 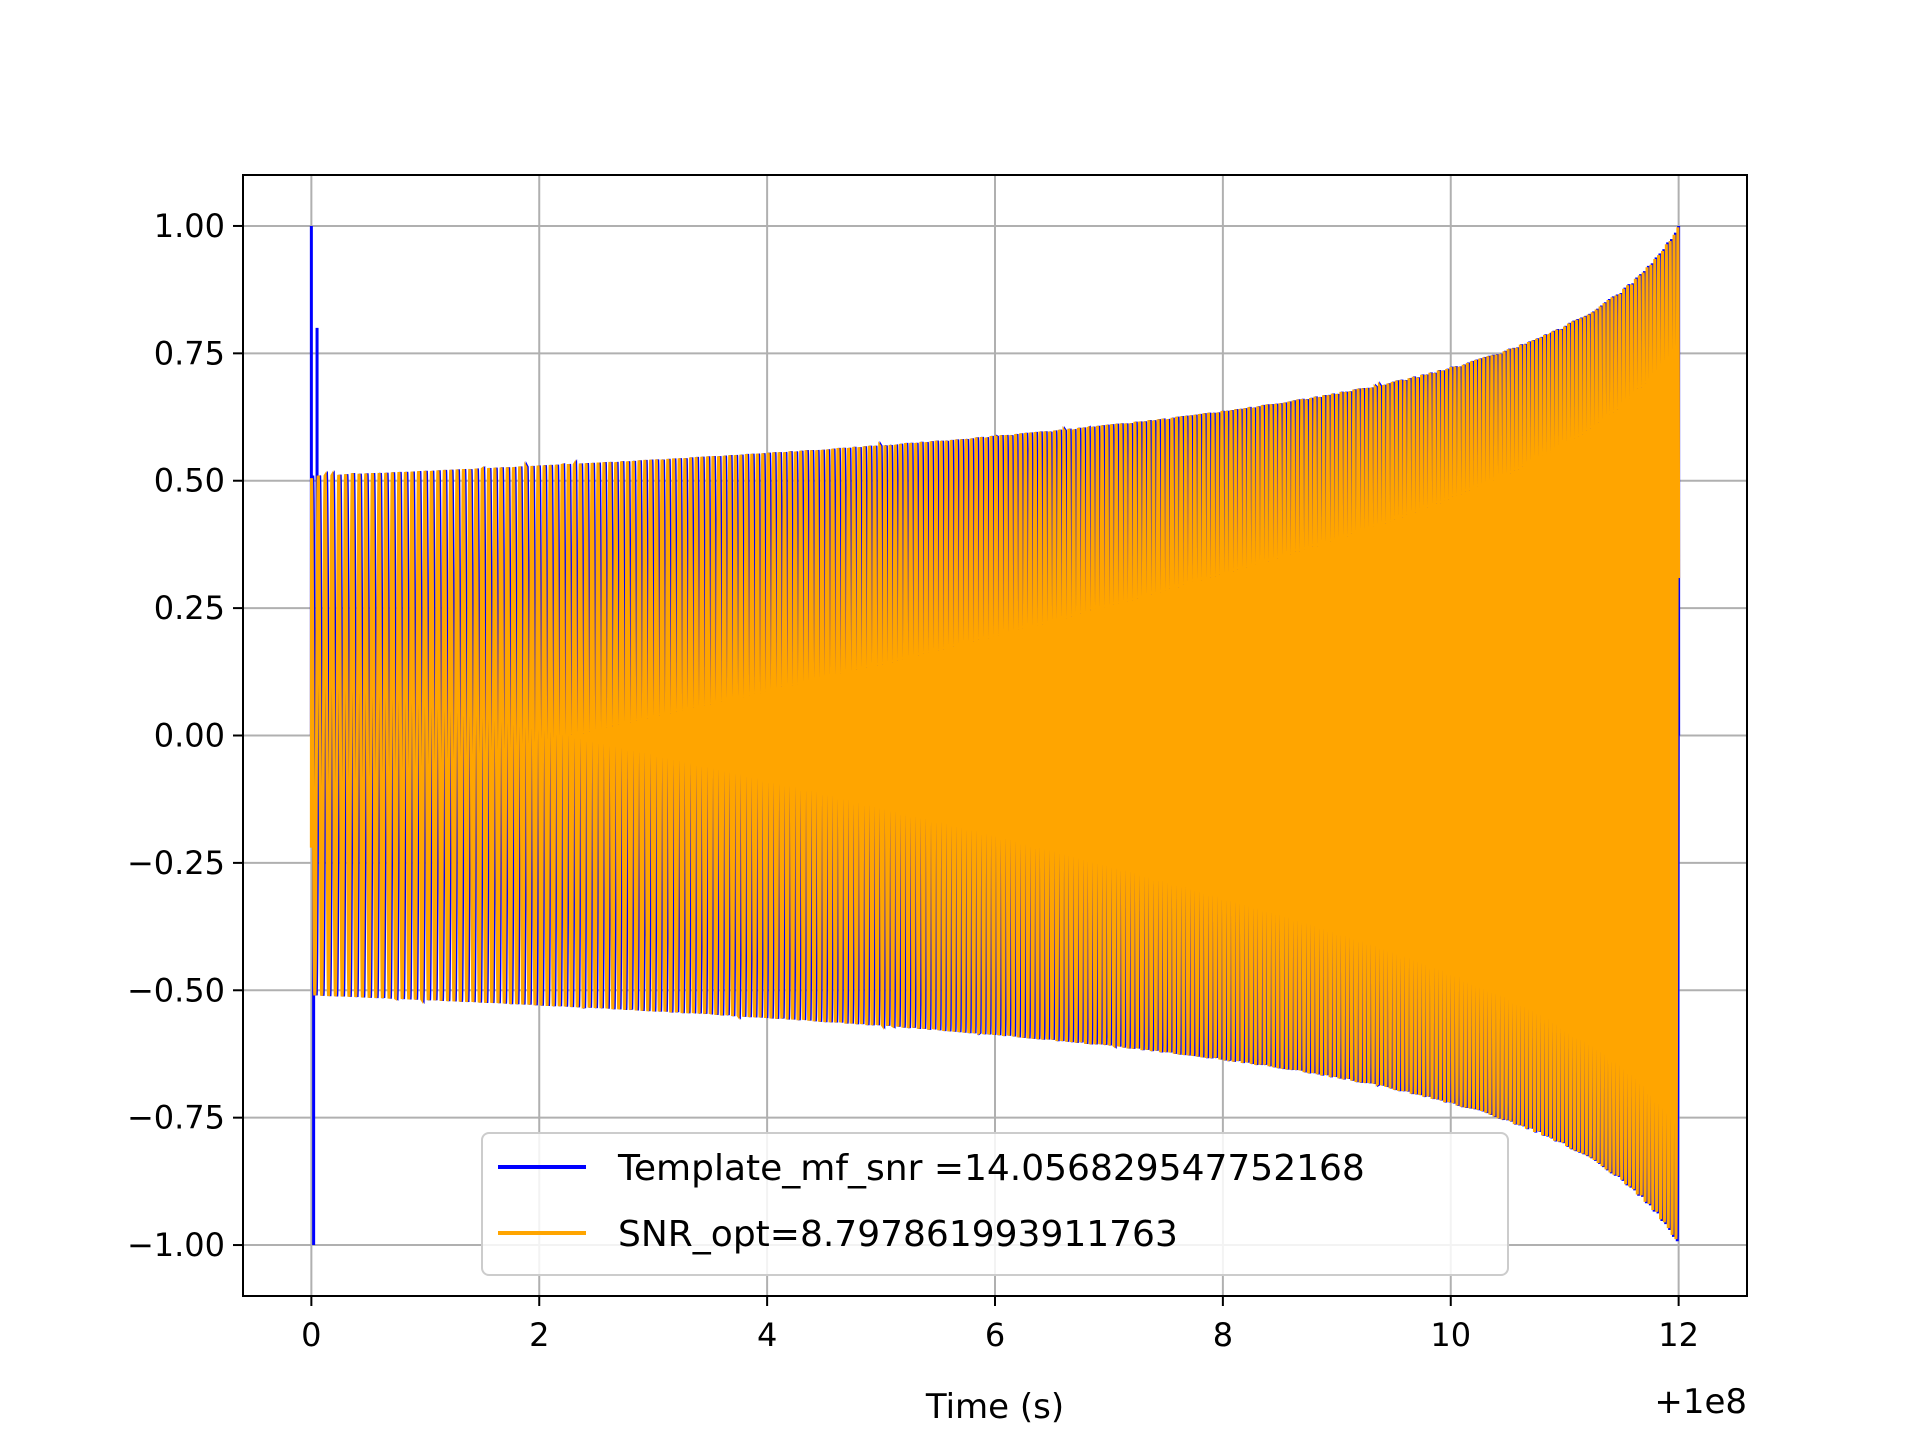 I want to click on y-tick-label: −0.25, so click(x=176, y=863).